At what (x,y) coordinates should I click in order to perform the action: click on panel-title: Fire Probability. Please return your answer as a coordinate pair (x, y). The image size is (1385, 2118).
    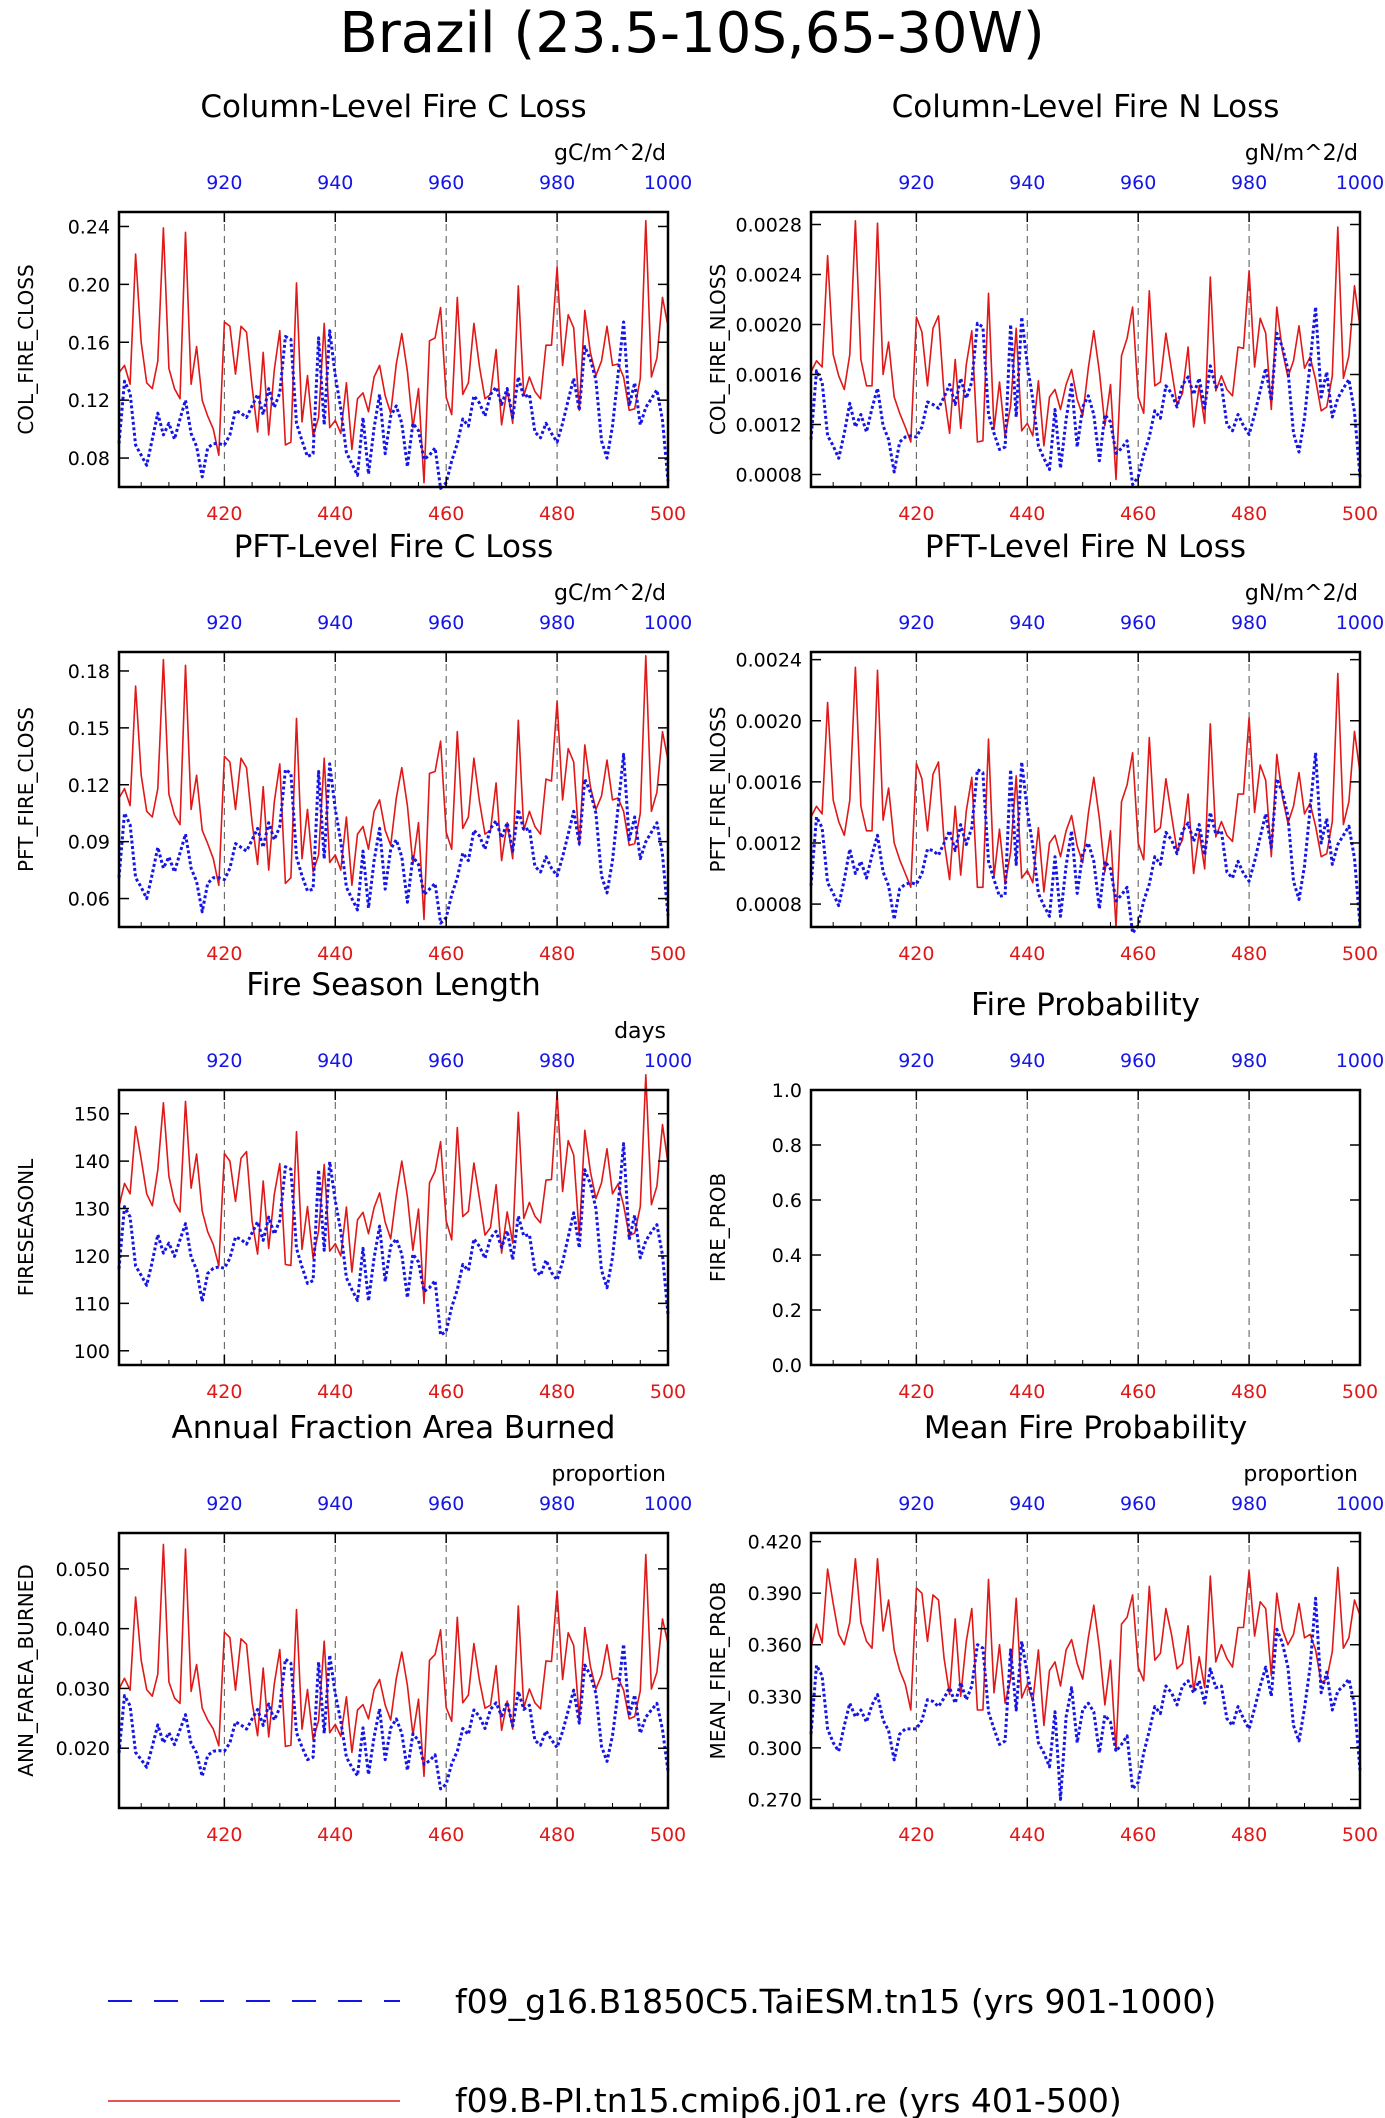
    Looking at the image, I should click on (1085, 1005).